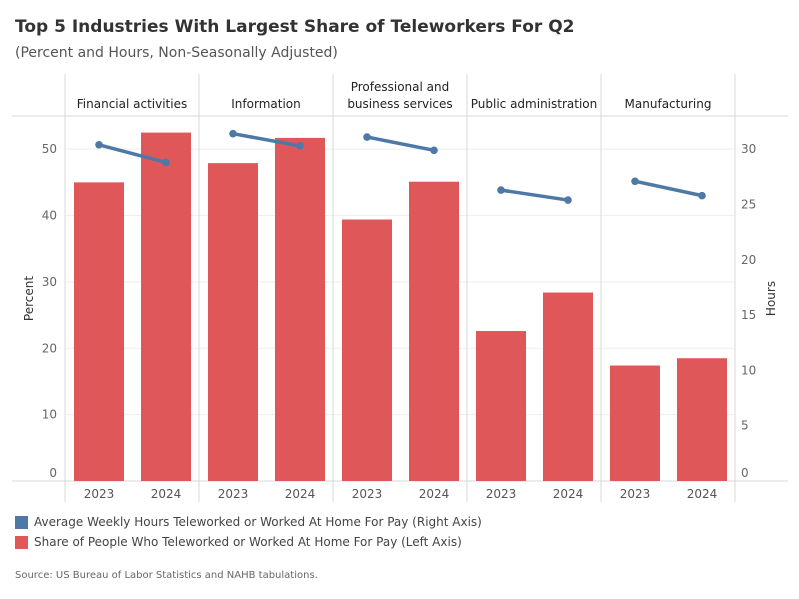  What do you see at coordinates (21, 542) in the screenshot?
I see `legend-swatch-share` at bounding box center [21, 542].